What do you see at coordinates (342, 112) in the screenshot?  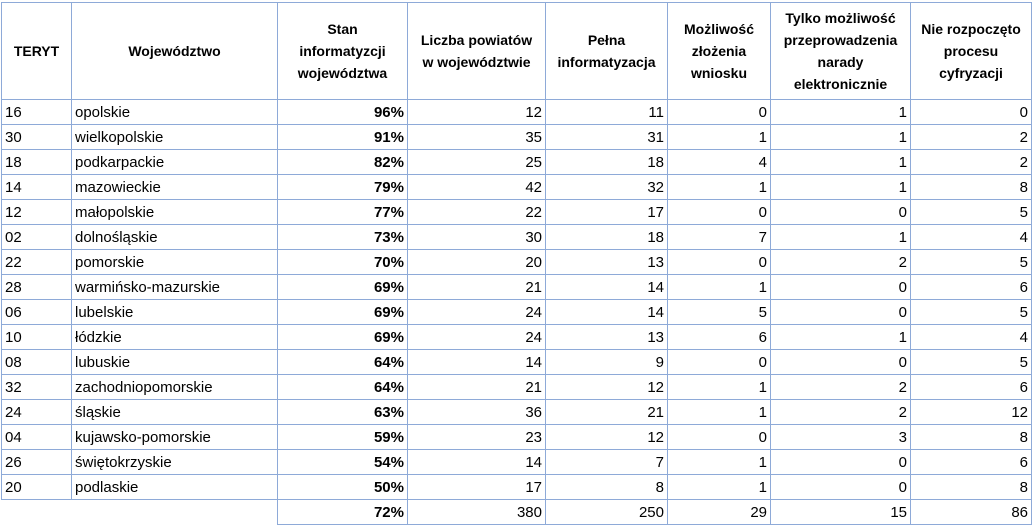 I see `cell: 96%` at bounding box center [342, 112].